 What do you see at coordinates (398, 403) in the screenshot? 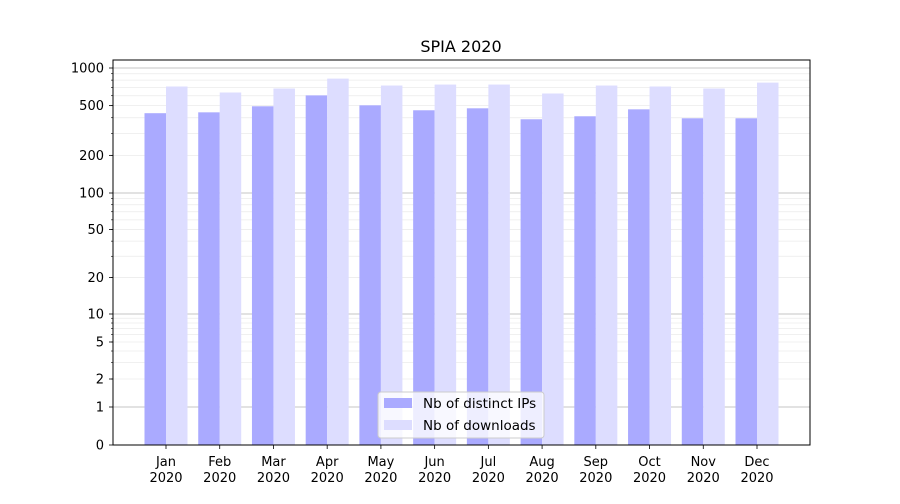
I see `legend-swatch-distinct-ips` at bounding box center [398, 403].